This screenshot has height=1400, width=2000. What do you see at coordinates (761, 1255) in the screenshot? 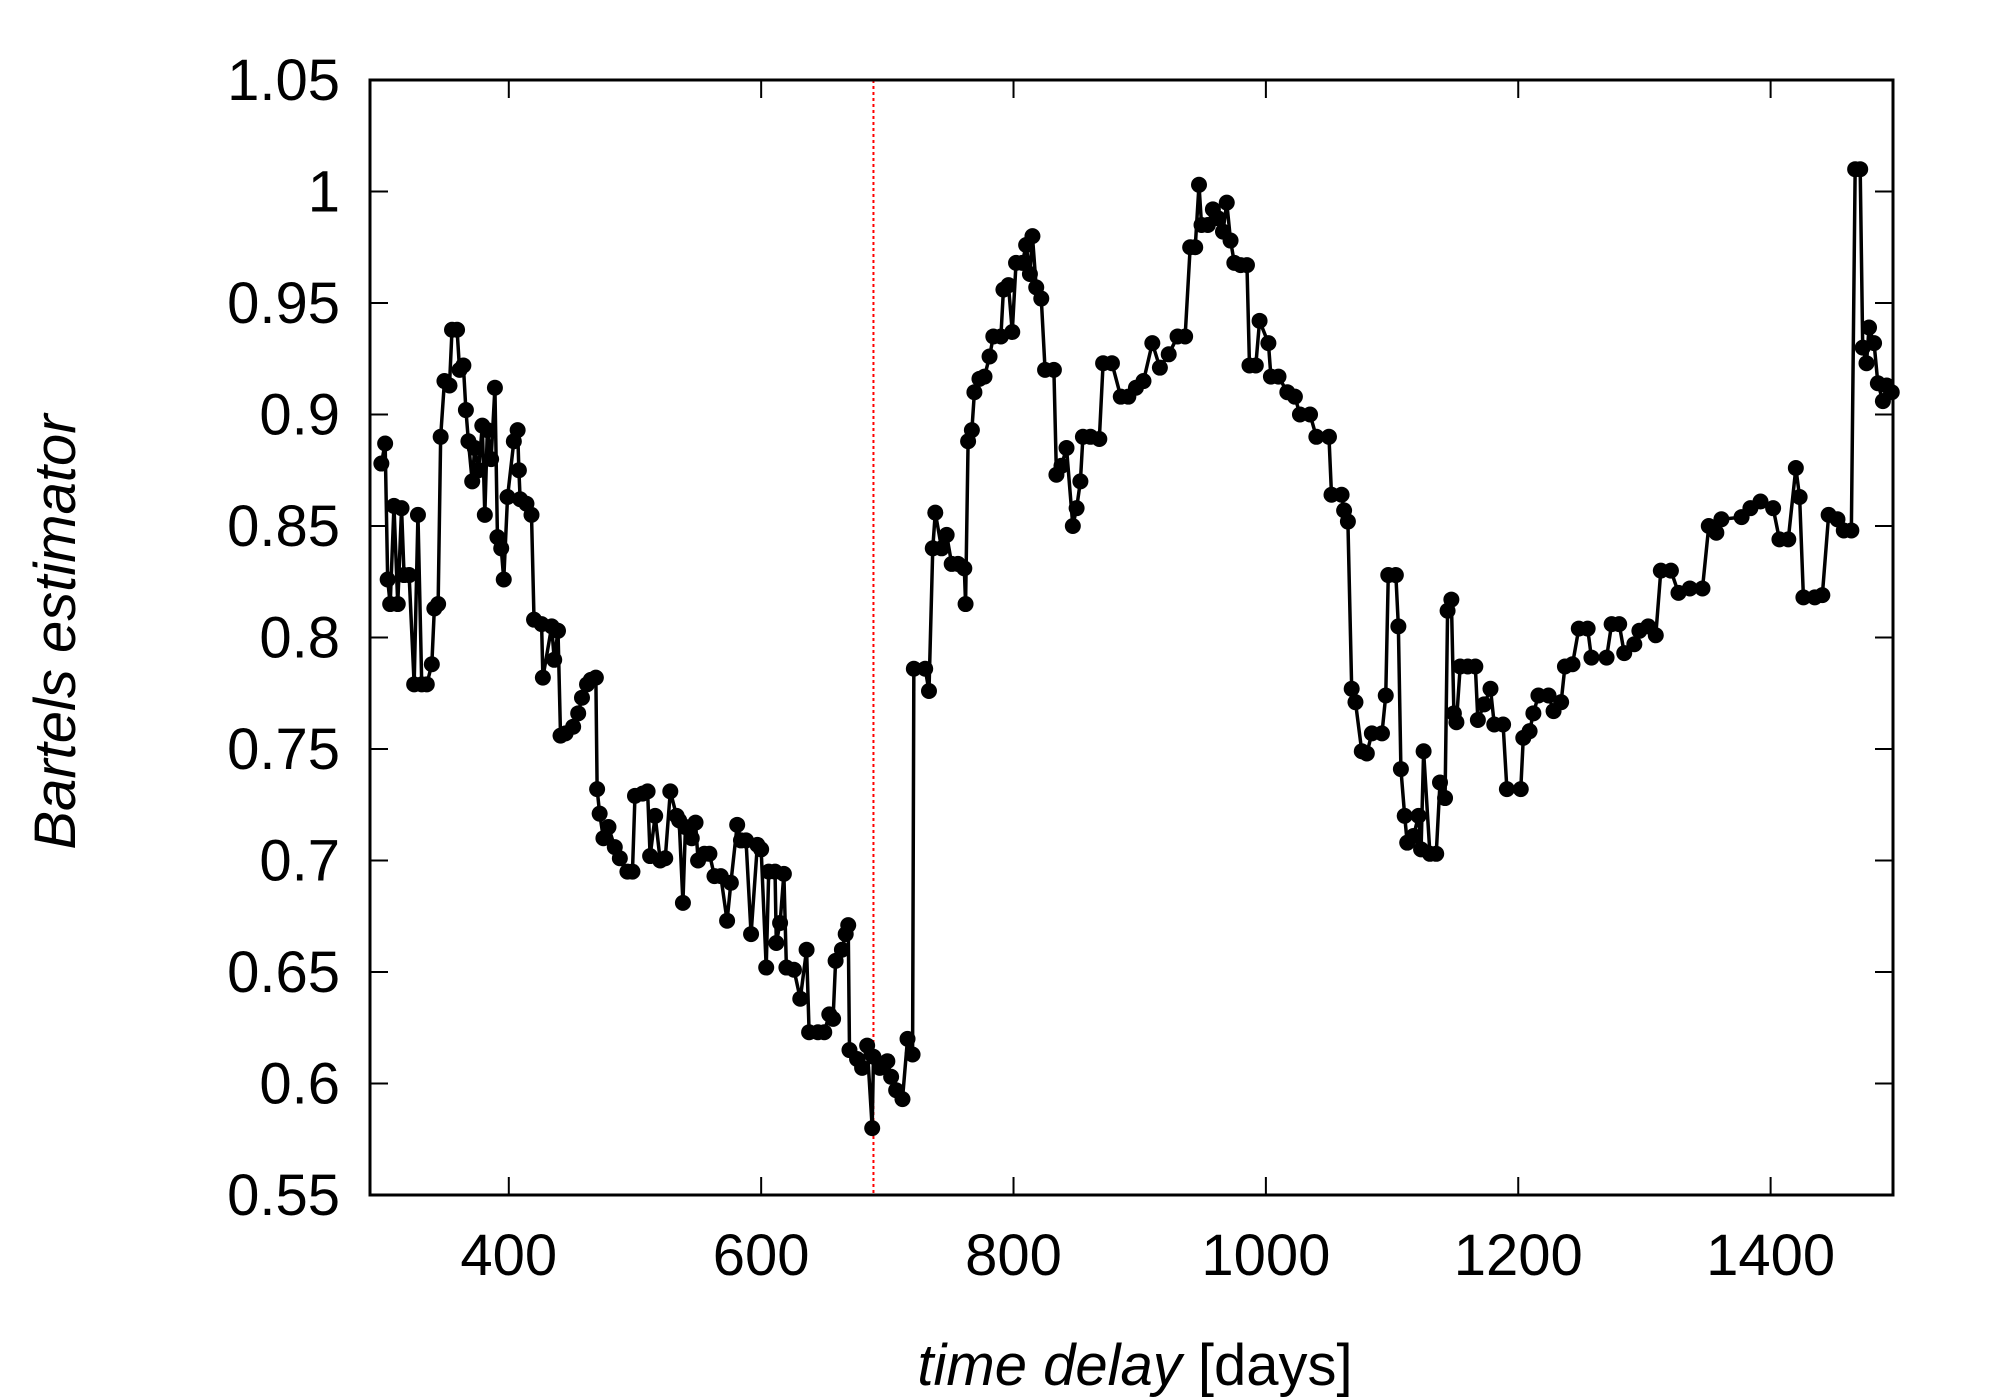
I see `x-tick-label: 600` at bounding box center [761, 1255].